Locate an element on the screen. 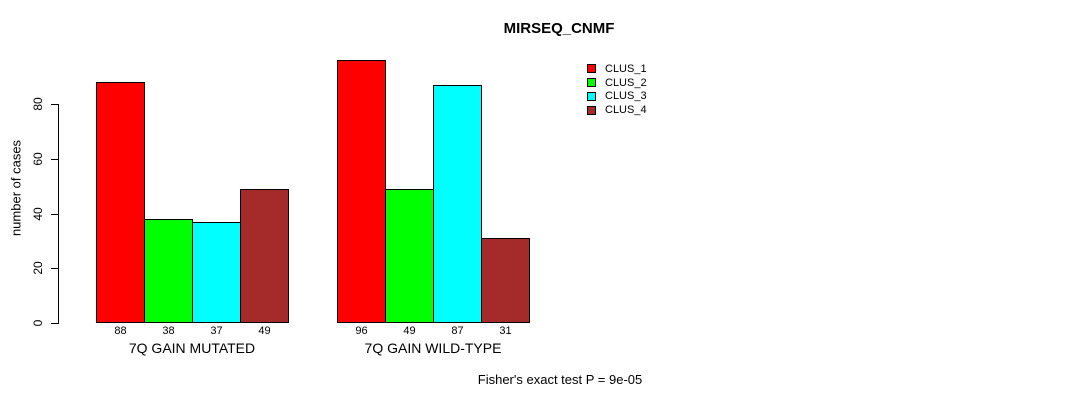 The height and width of the screenshot is (400, 1090). y-axis-line is located at coordinates (58, 214).